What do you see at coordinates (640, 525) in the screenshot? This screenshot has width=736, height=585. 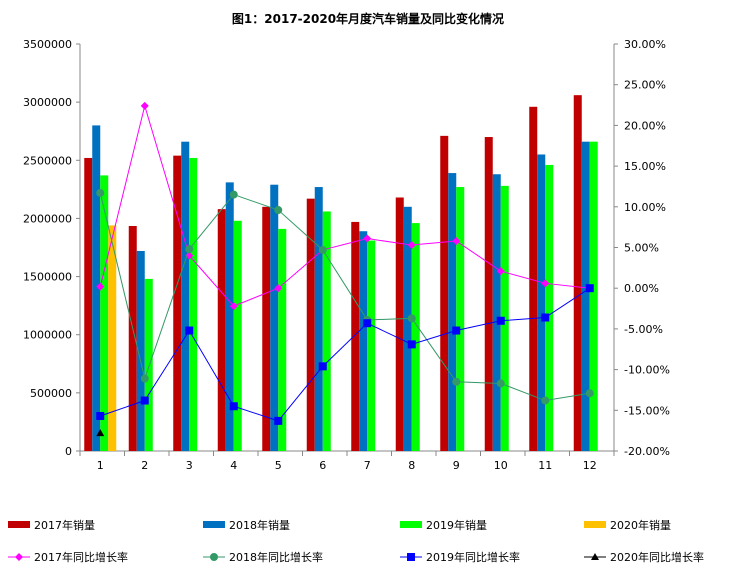 I see `legend-label: 2020年销量` at bounding box center [640, 525].